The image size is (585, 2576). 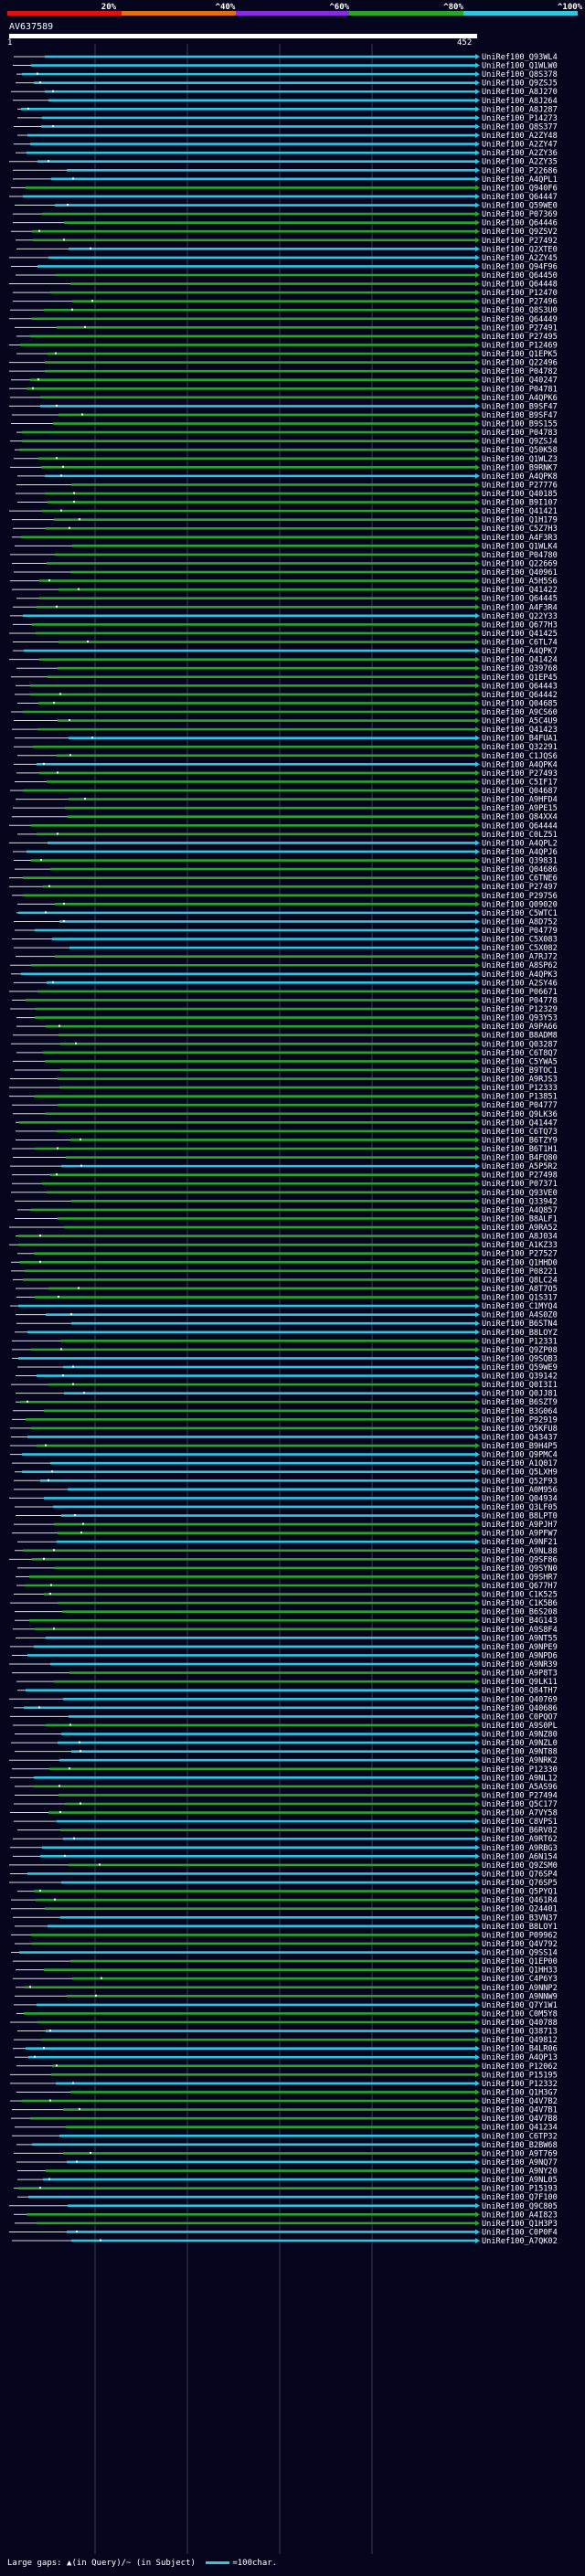 What do you see at coordinates (520, 1743) in the screenshot?
I see `hit-id-label: UniRef100_A9NZL0` at bounding box center [520, 1743].